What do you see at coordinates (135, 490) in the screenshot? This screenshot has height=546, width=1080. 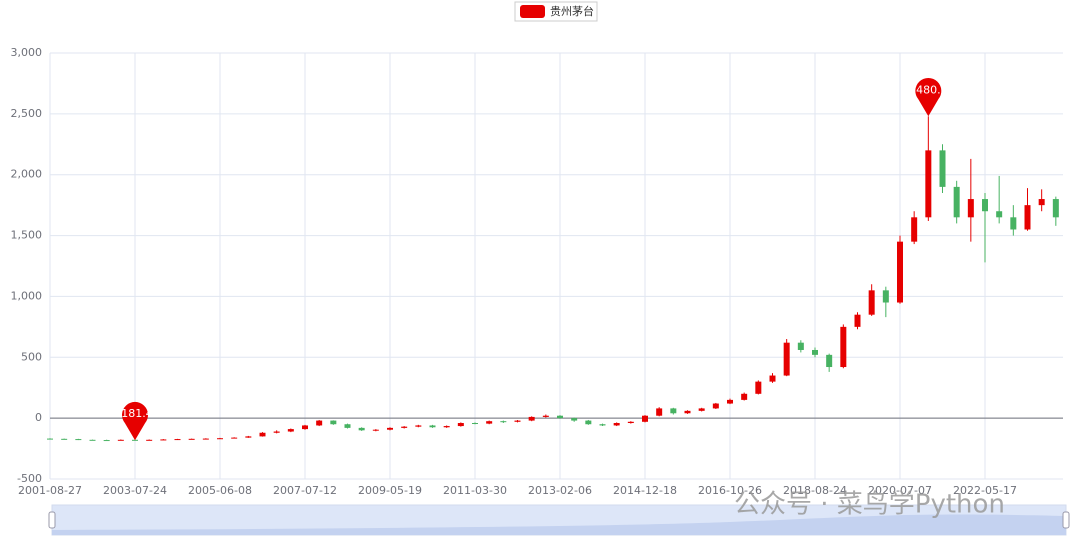 I see `x-tick-label: 2003-07-24` at bounding box center [135, 490].